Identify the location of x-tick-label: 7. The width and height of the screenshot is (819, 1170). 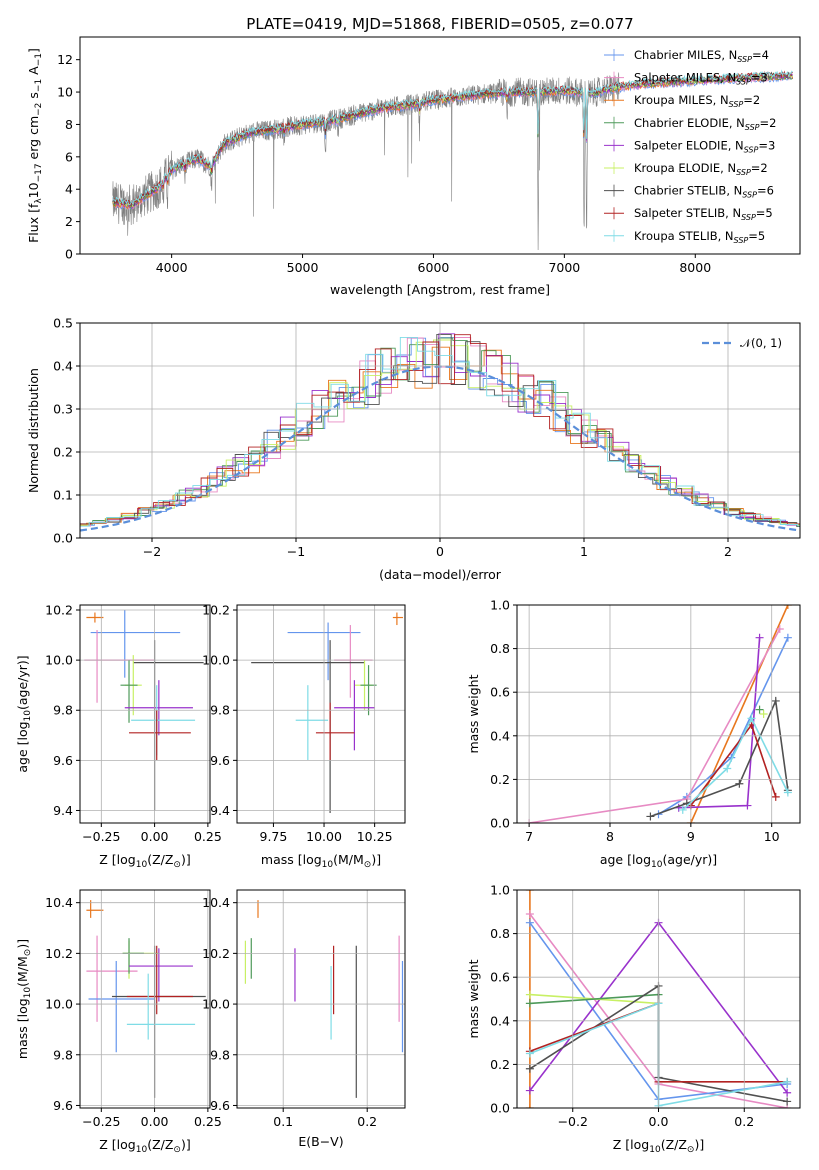
(529, 836).